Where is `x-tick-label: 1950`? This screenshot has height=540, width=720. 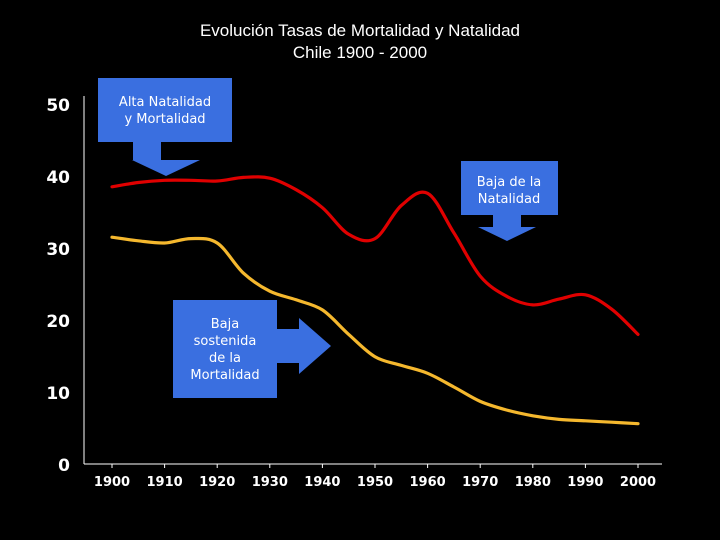
x-tick-label: 1950 is located at coordinates (375, 482).